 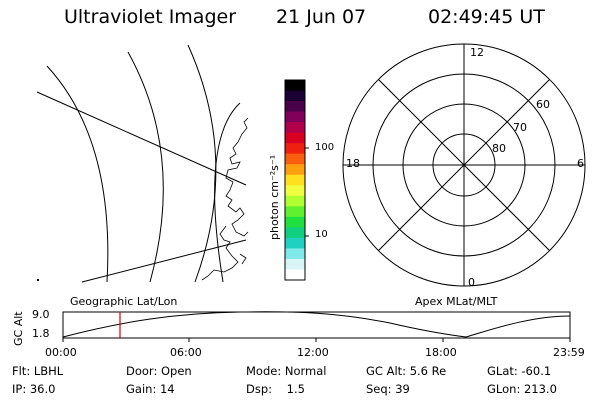 What do you see at coordinates (321, 17) in the screenshot?
I see `date-label: 21 Jun 07` at bounding box center [321, 17].